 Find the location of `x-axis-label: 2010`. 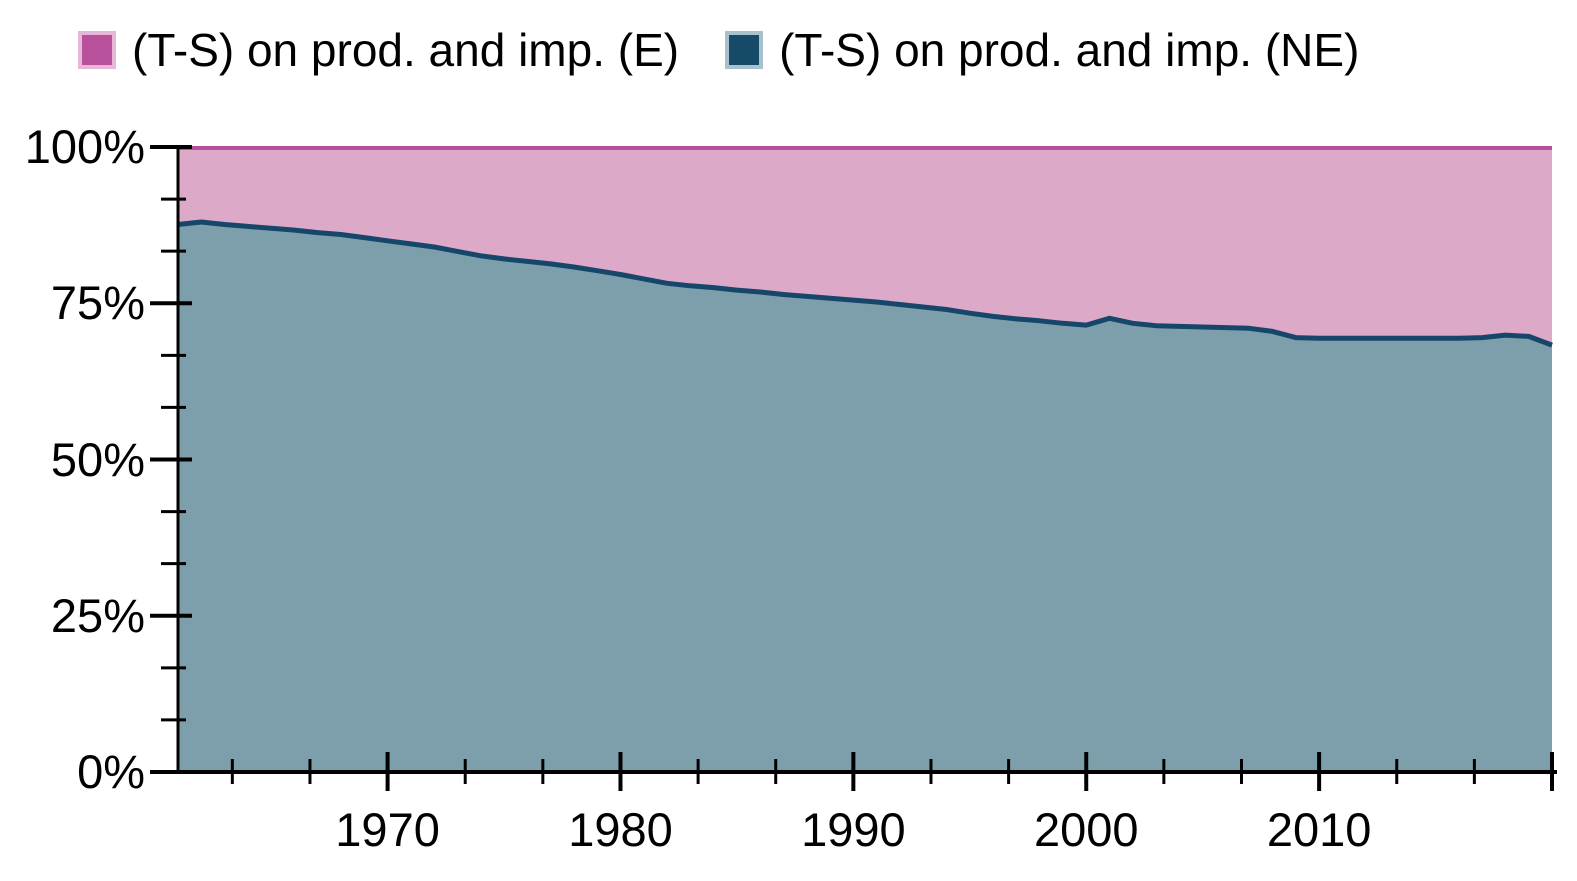

x-axis-label: 2010 is located at coordinates (1319, 829).